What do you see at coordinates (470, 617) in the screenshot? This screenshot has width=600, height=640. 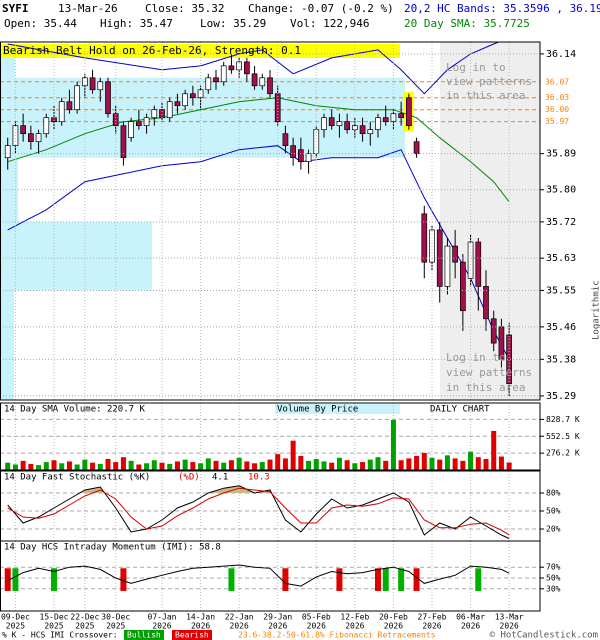 I see `x-tick-label: 06-Mar` at bounding box center [470, 617].